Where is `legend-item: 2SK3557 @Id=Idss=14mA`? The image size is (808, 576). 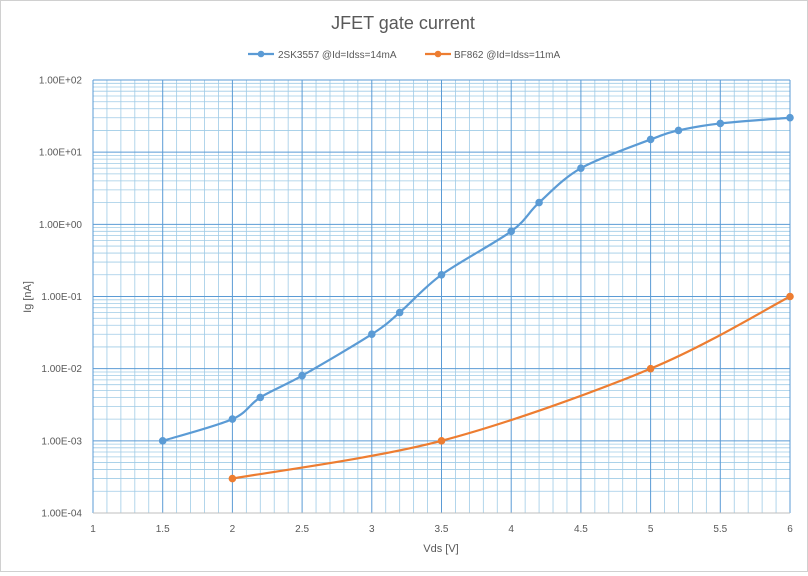 legend-item: 2SK3557 @Id=Idss=14mA is located at coordinates (322, 55).